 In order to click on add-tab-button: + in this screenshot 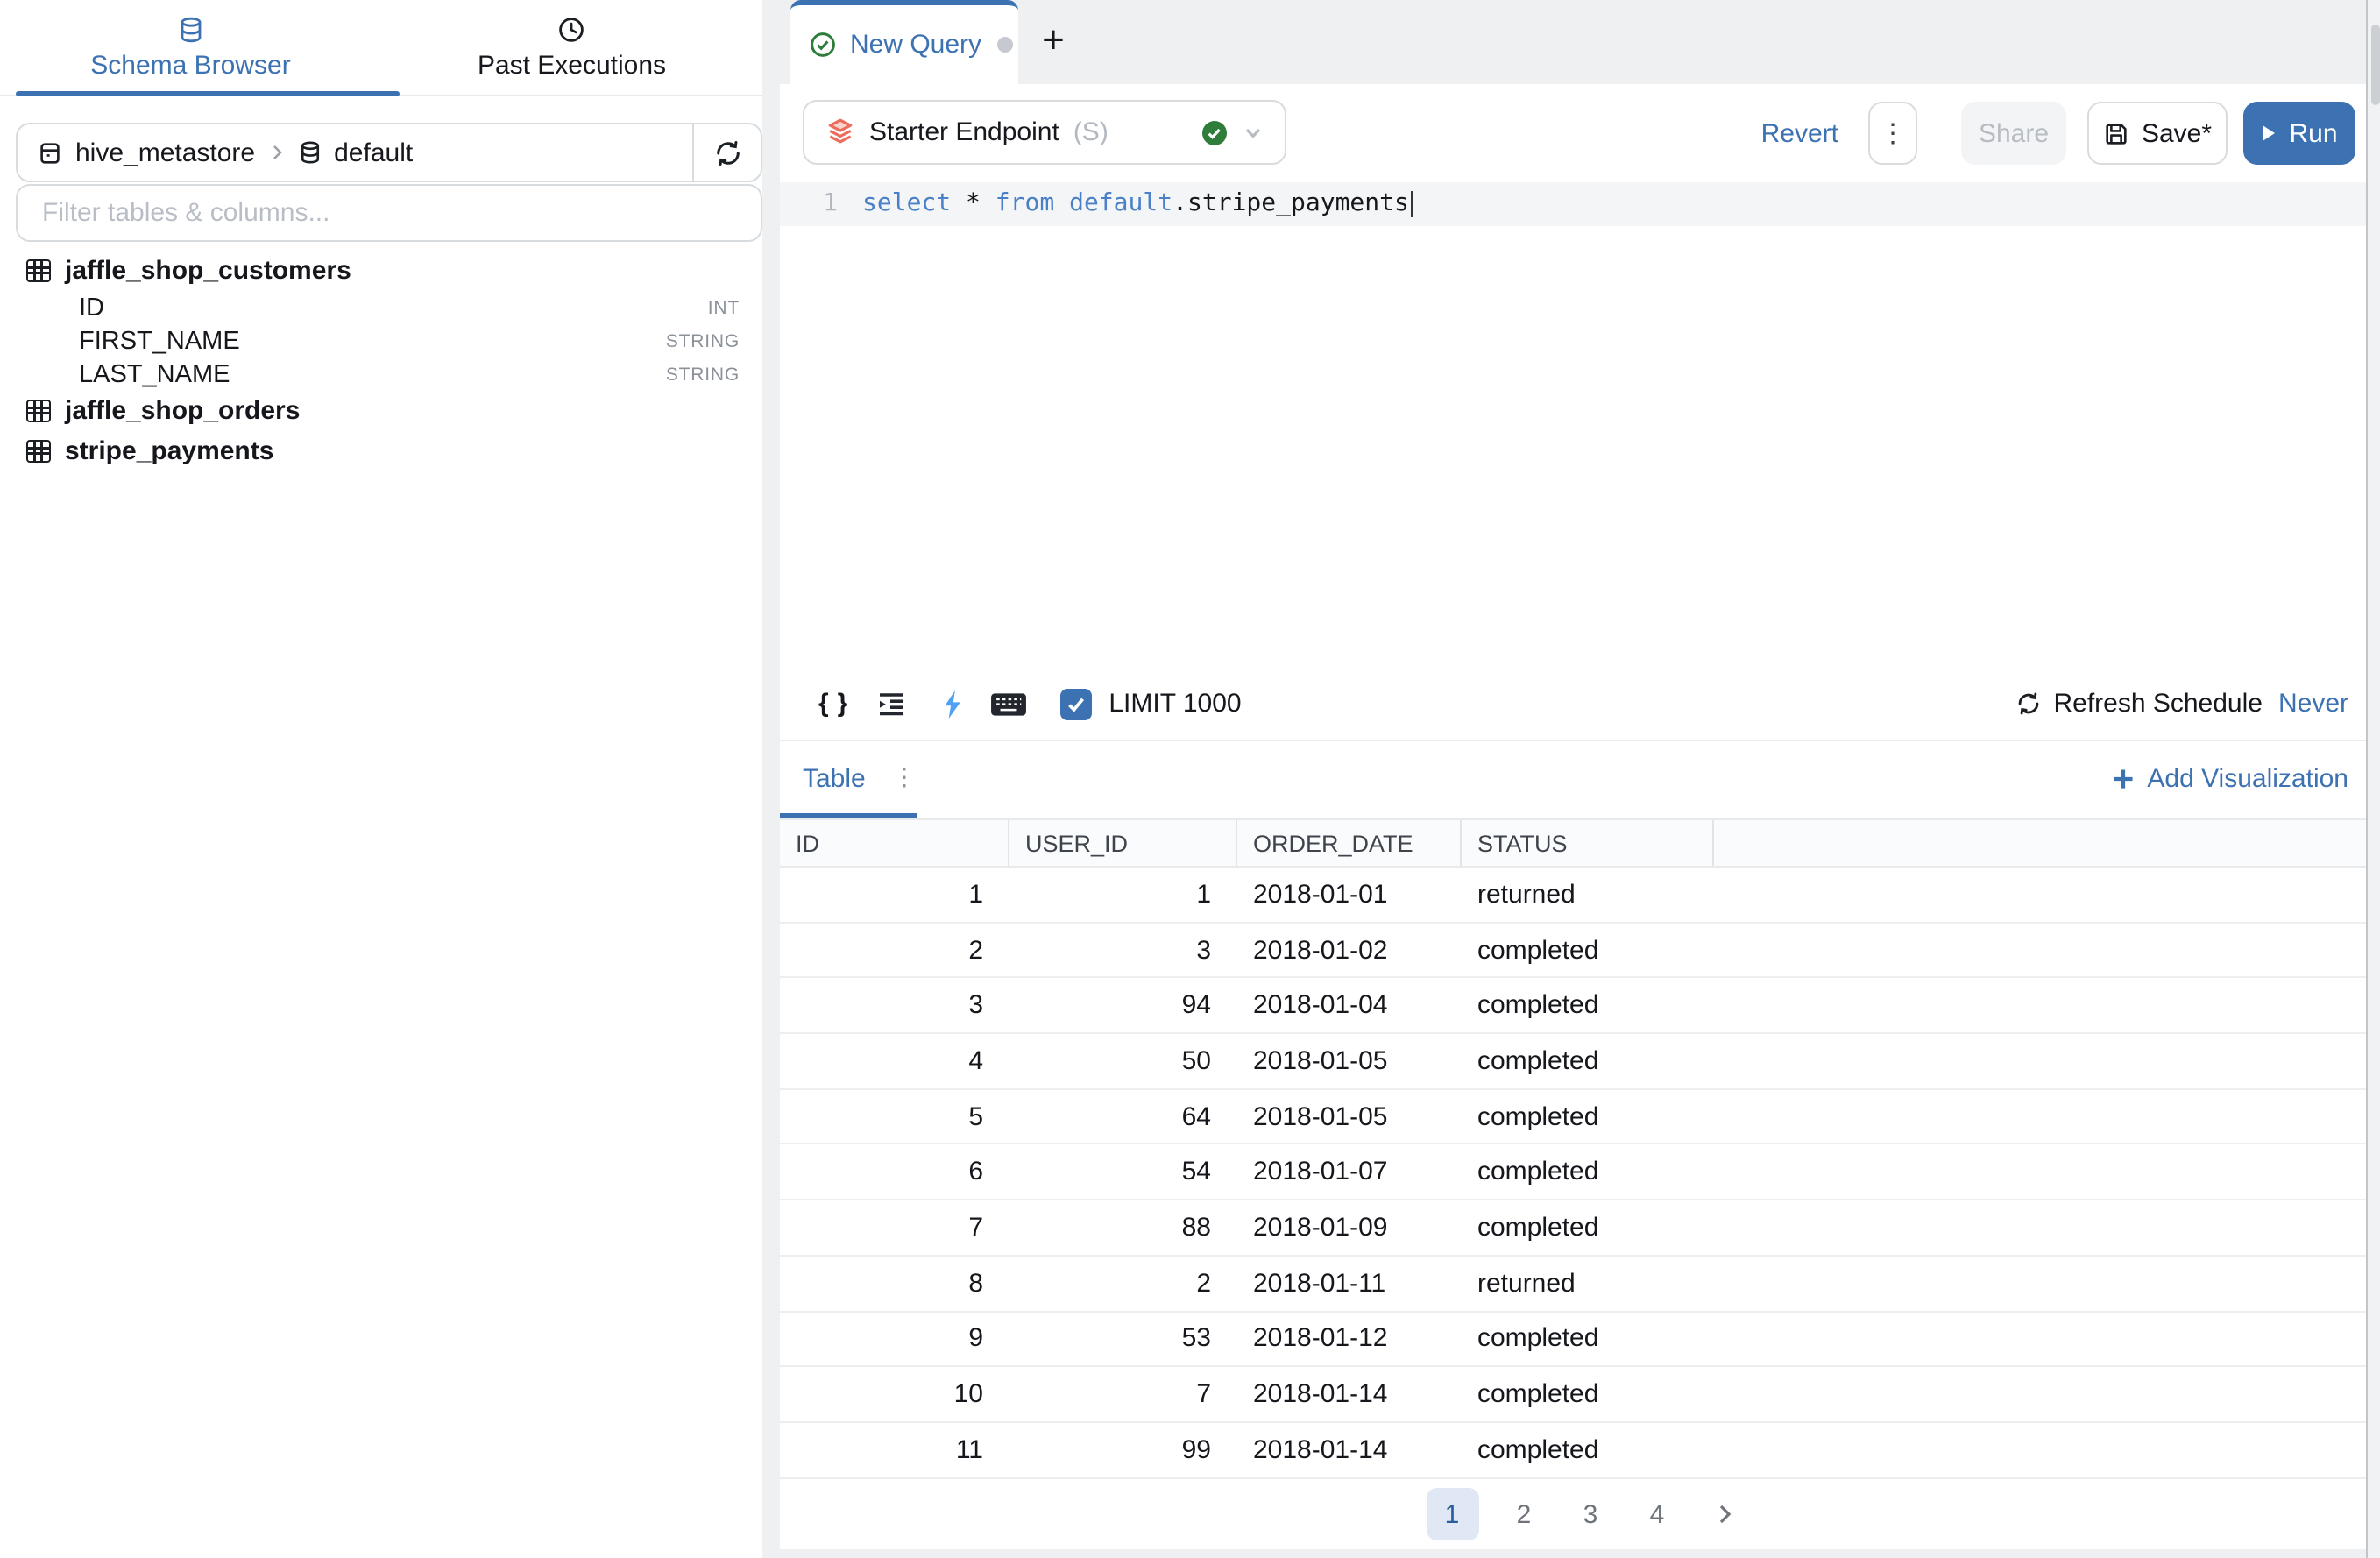, I will do `click(1053, 39)`.